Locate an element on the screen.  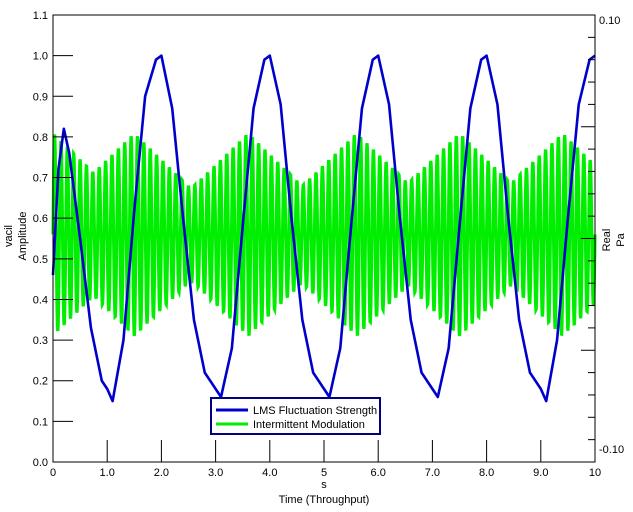
x-tick-label: 1.0 is located at coordinates (107, 473).